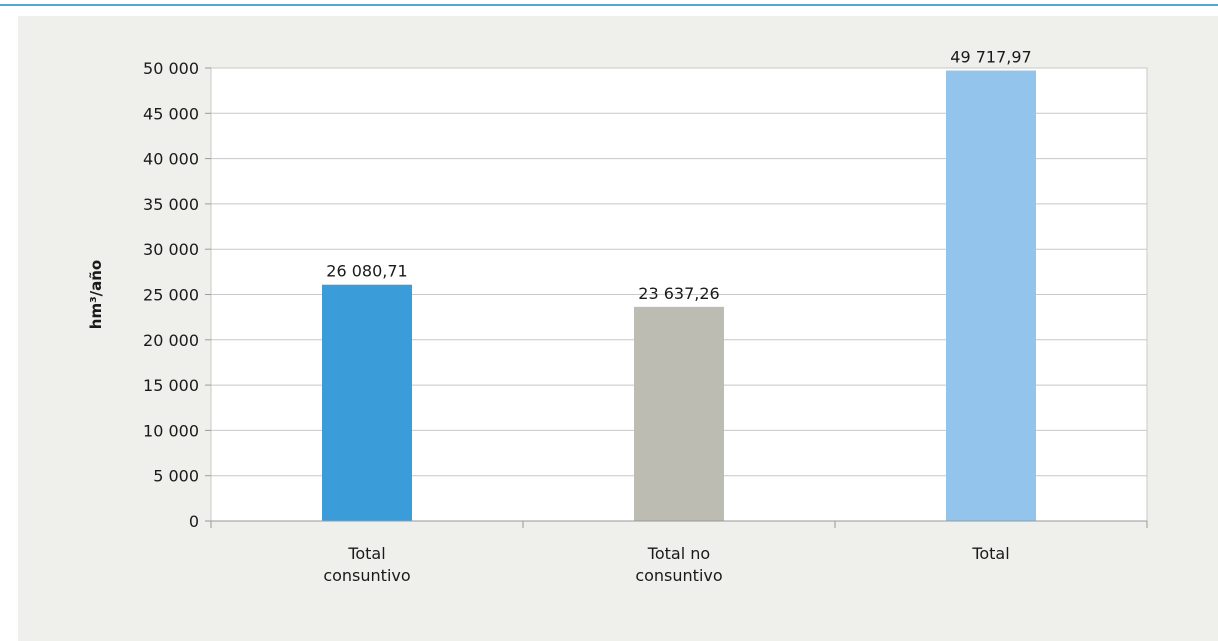  Describe the element at coordinates (171, 159) in the screenshot. I see `y-tick-label: 40 000` at that location.